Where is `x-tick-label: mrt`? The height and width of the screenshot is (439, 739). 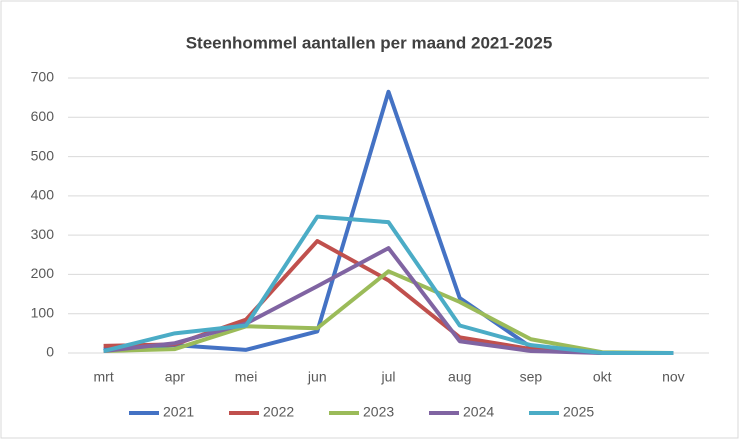 x-tick-label: mrt is located at coordinates (104, 377).